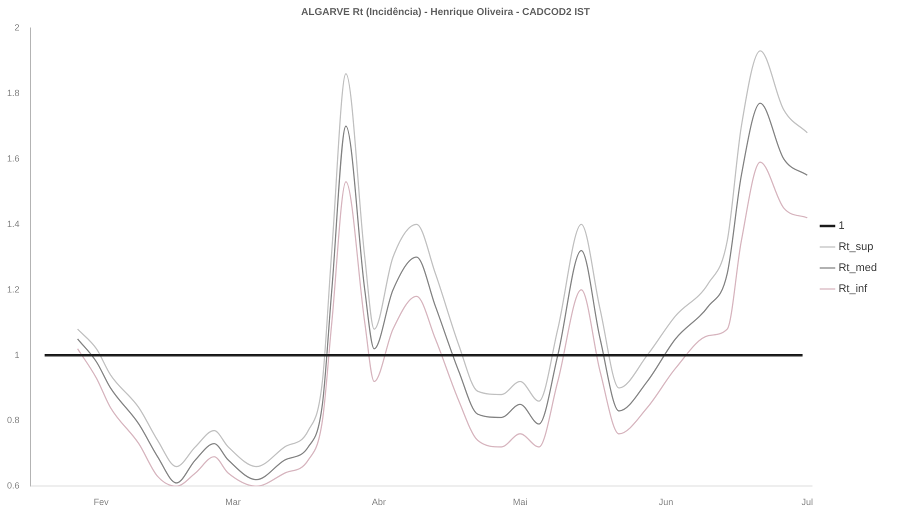  Describe the element at coordinates (13, 420) in the screenshot. I see `y-tick-label: 0.8` at that location.